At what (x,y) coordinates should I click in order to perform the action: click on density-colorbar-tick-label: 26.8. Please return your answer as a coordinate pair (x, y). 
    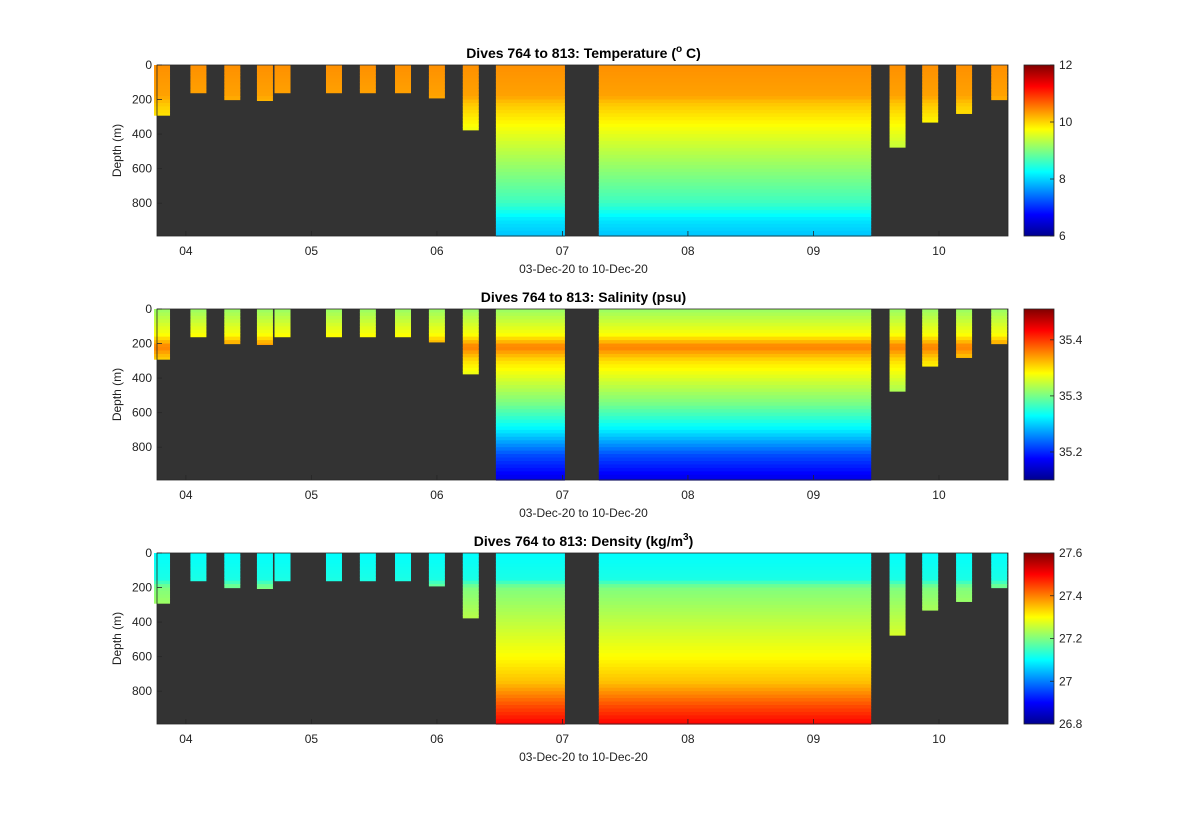
    Looking at the image, I should click on (1071, 724).